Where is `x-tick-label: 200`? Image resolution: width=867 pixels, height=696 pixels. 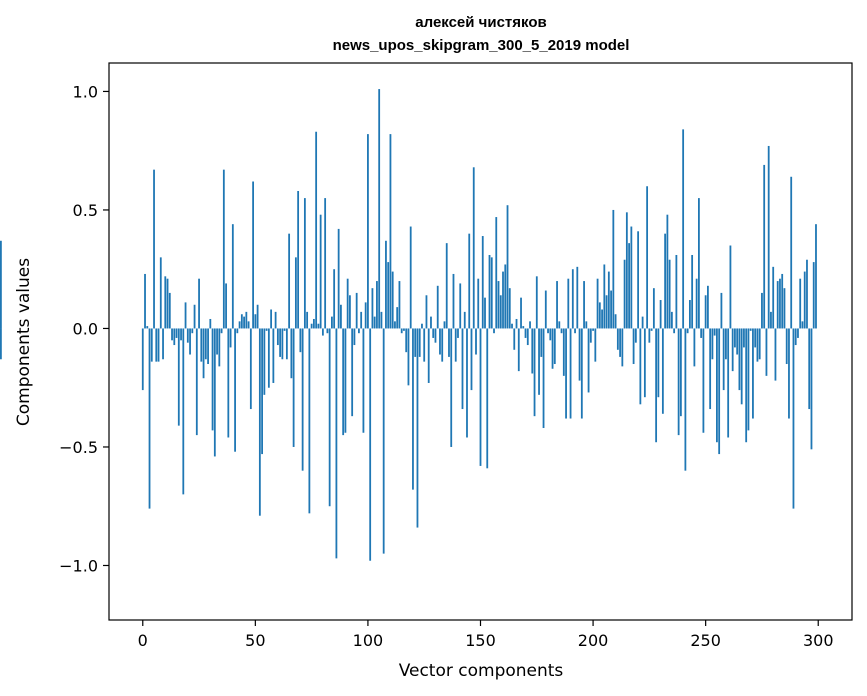
x-tick-label: 200 is located at coordinates (593, 640).